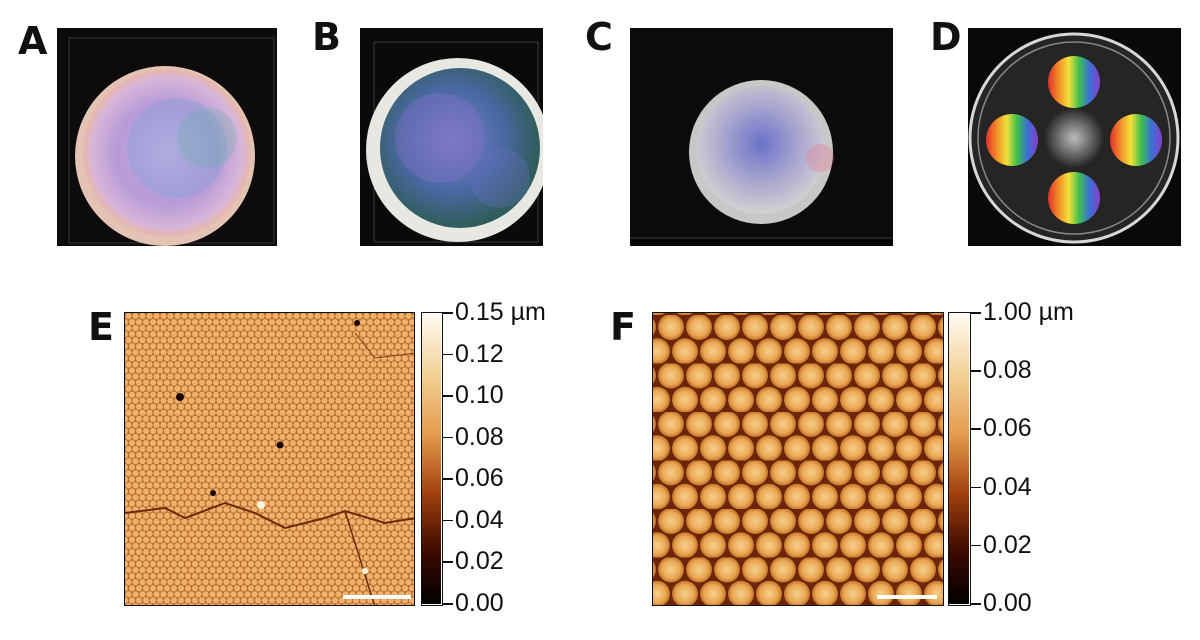 The image size is (1200, 640). What do you see at coordinates (479, 436) in the screenshot?
I see `colorbar-tick-label-e-3: 0.08` at bounding box center [479, 436].